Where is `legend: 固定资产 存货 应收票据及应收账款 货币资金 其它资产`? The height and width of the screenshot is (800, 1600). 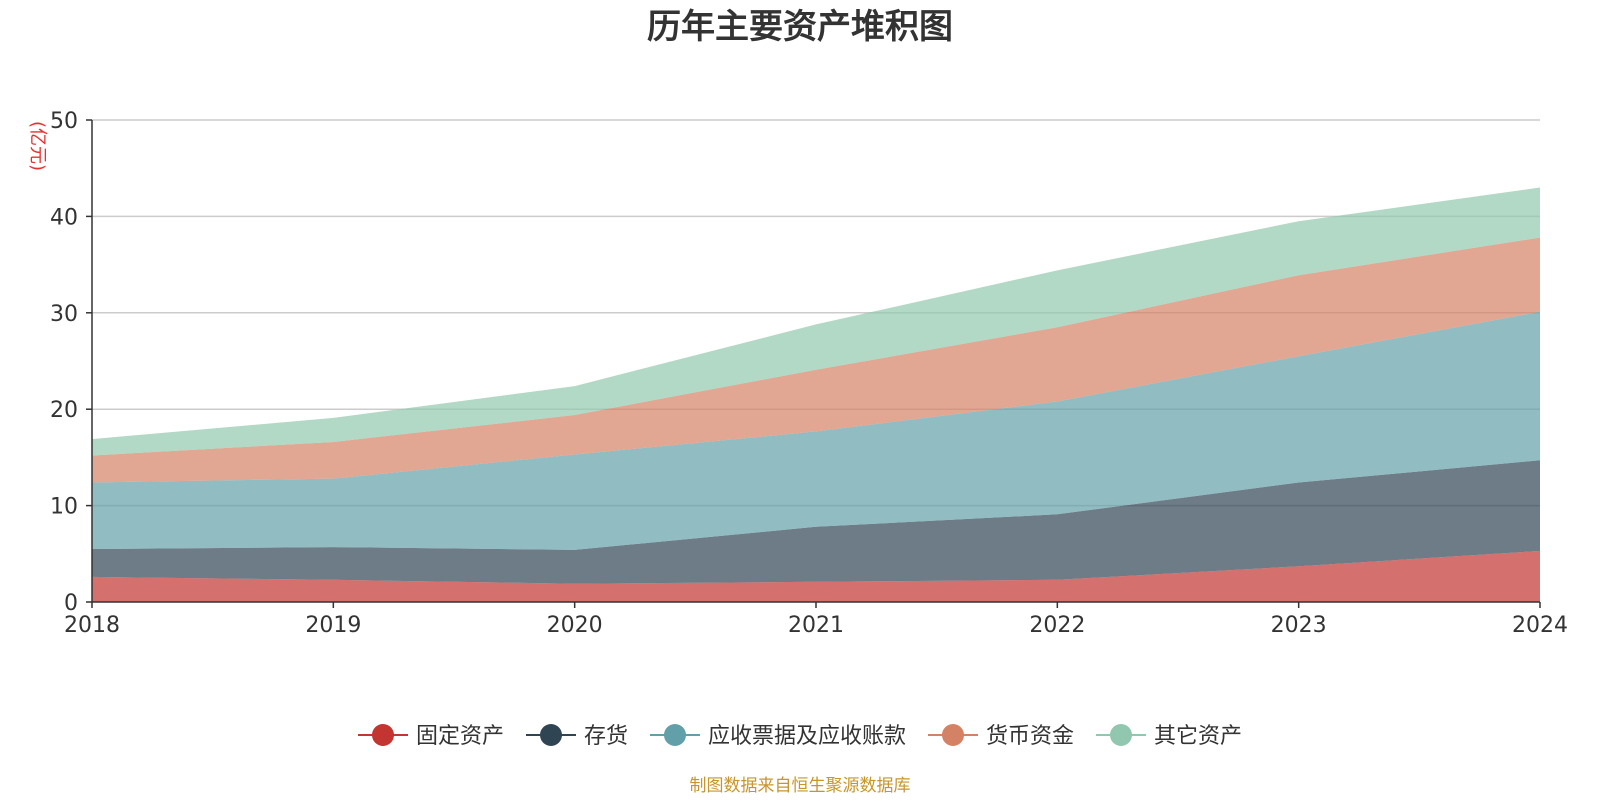 legend: 固定资产 存货 应收票据及应收账款 货币资金 其它资产 is located at coordinates (800, 736).